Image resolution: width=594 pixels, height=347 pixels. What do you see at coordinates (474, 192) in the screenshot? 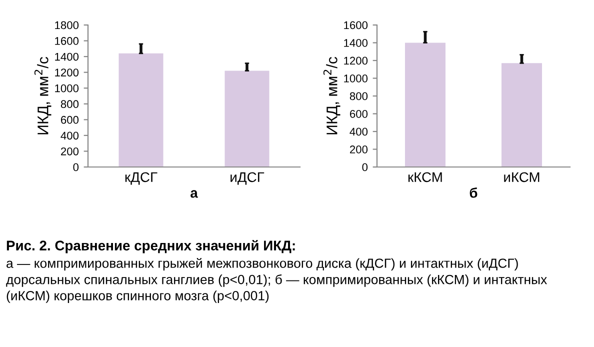
I see `x-axis-title: б` at bounding box center [474, 192].